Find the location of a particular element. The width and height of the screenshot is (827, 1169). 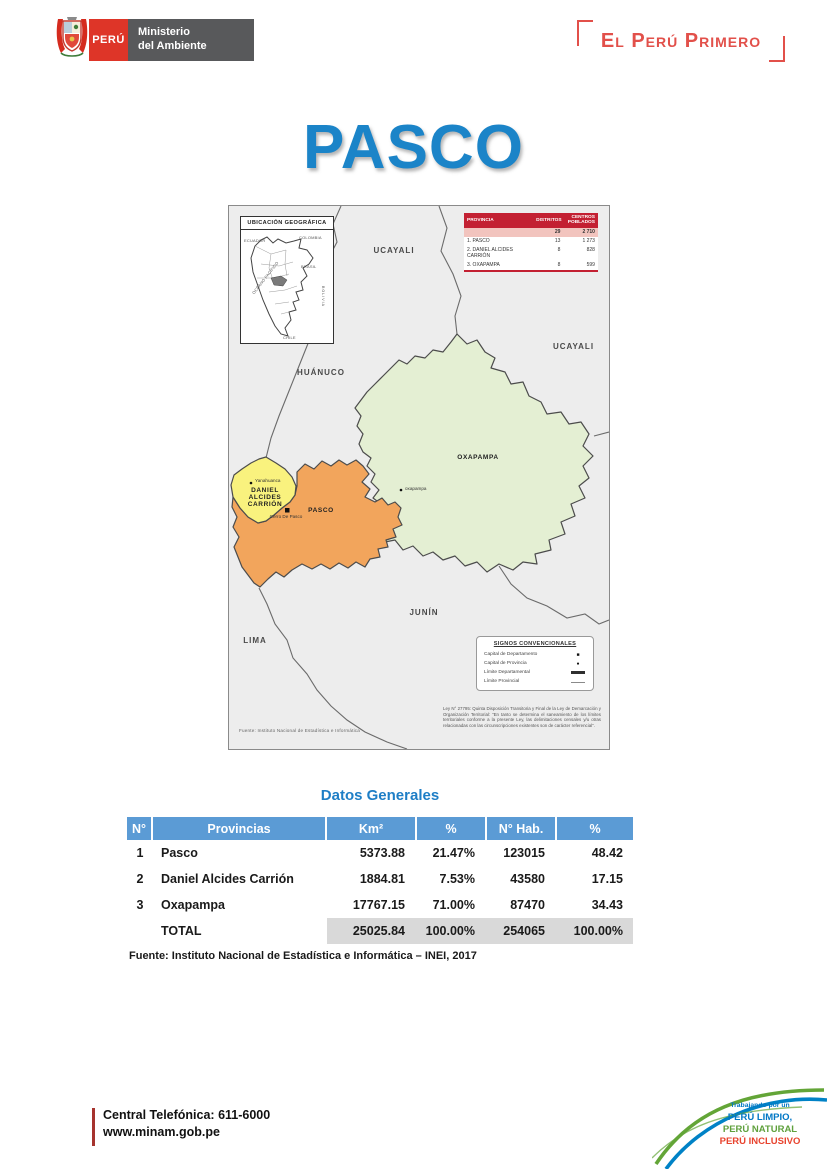

peru-logo-box: PERÚ is located at coordinates (108, 40).